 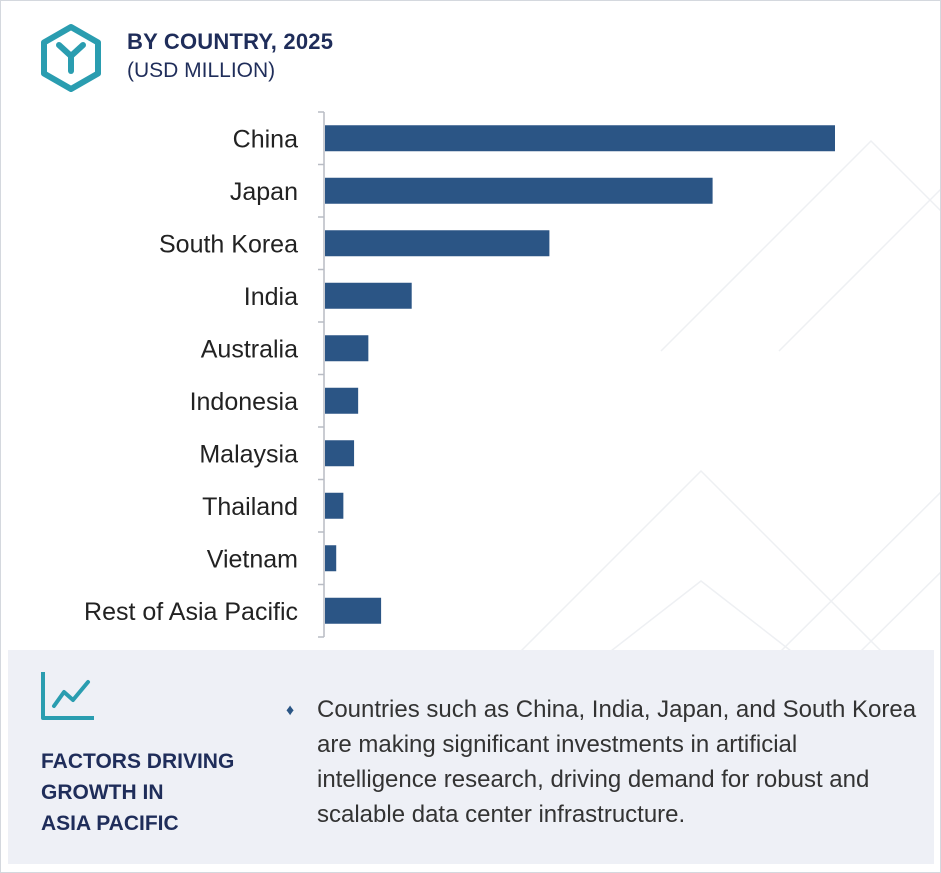 I want to click on factors-title-line: FACTORS DRIVING, so click(x=138, y=761).